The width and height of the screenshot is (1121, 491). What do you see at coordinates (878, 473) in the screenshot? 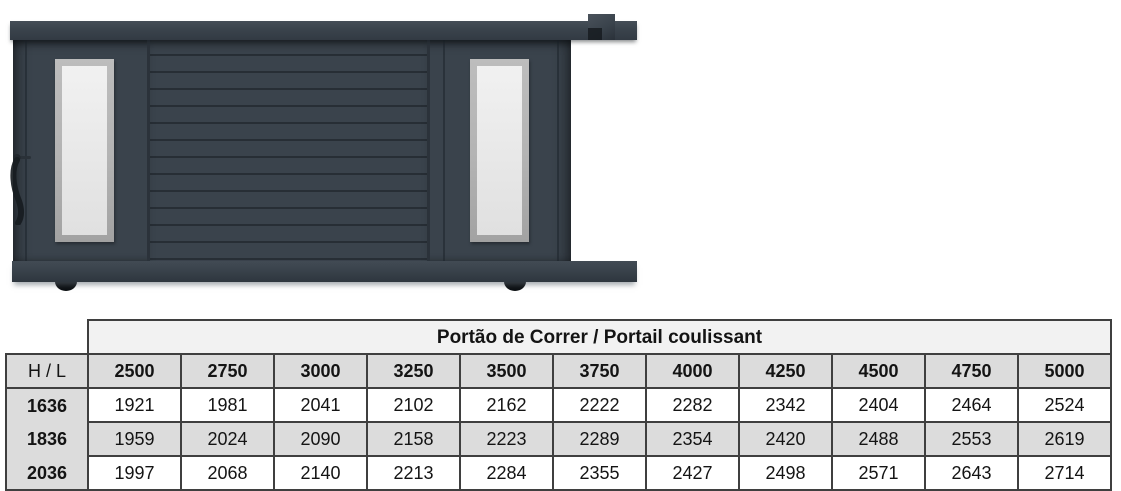
I see `price-cell: 2571` at bounding box center [878, 473].